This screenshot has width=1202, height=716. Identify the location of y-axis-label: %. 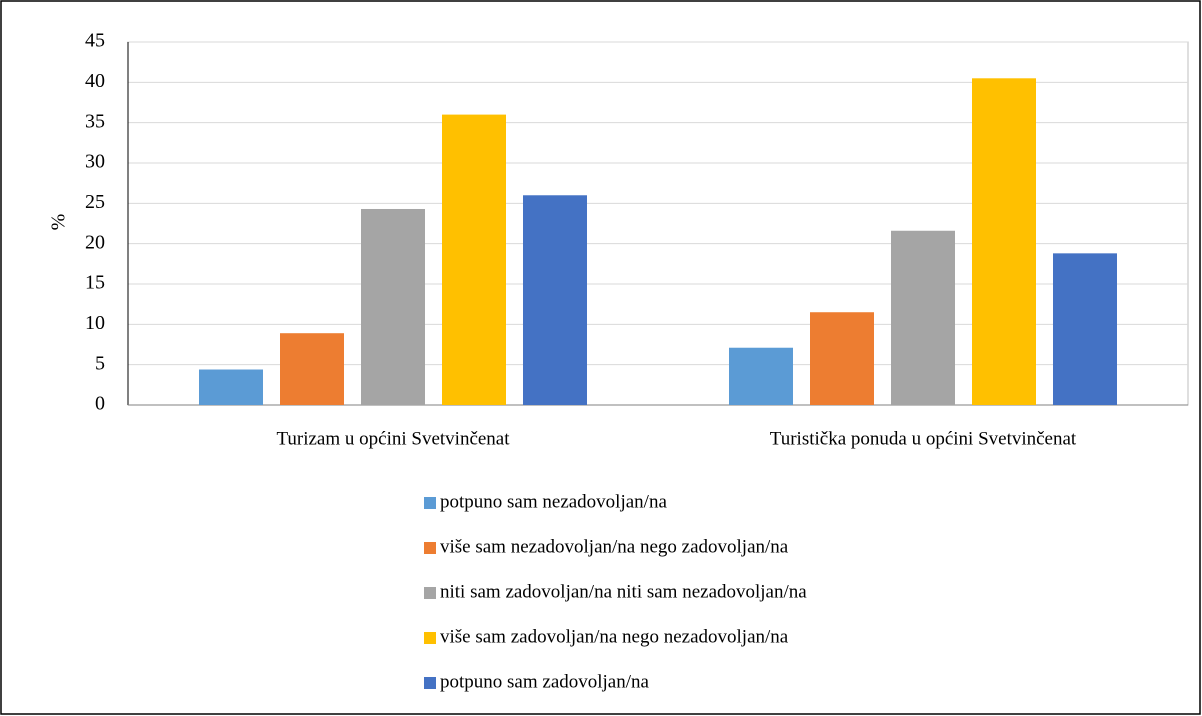
(59, 222).